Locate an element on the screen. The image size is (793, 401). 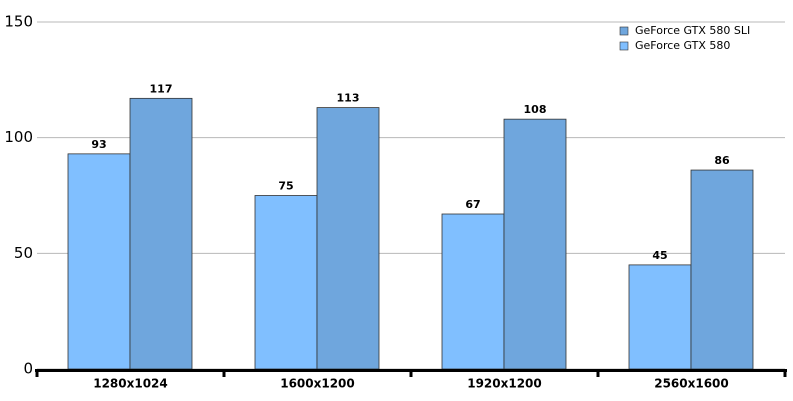
value-label: 93 is located at coordinates (98, 144).